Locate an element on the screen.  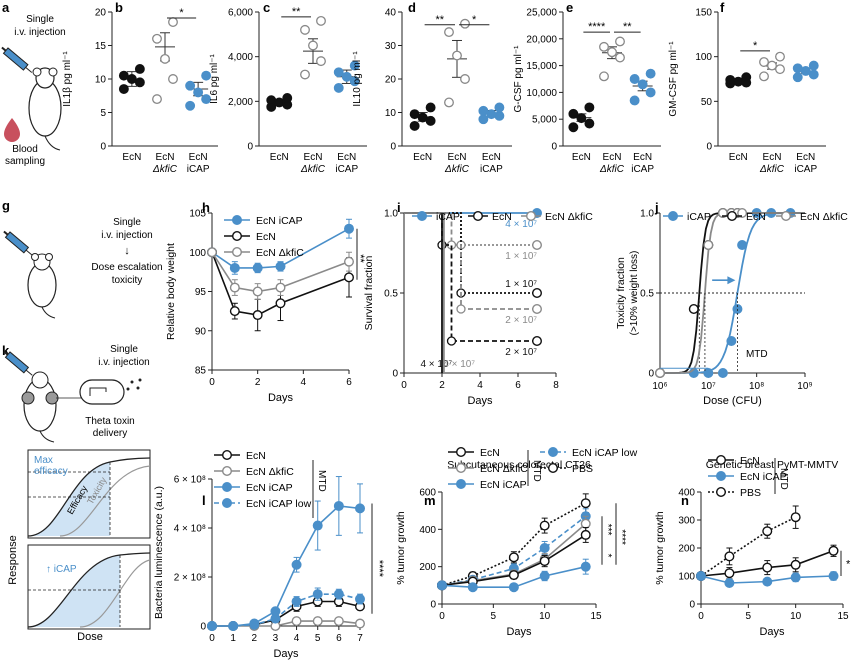
x-tick-label: 10⁹ is located at coordinates (804, 386).